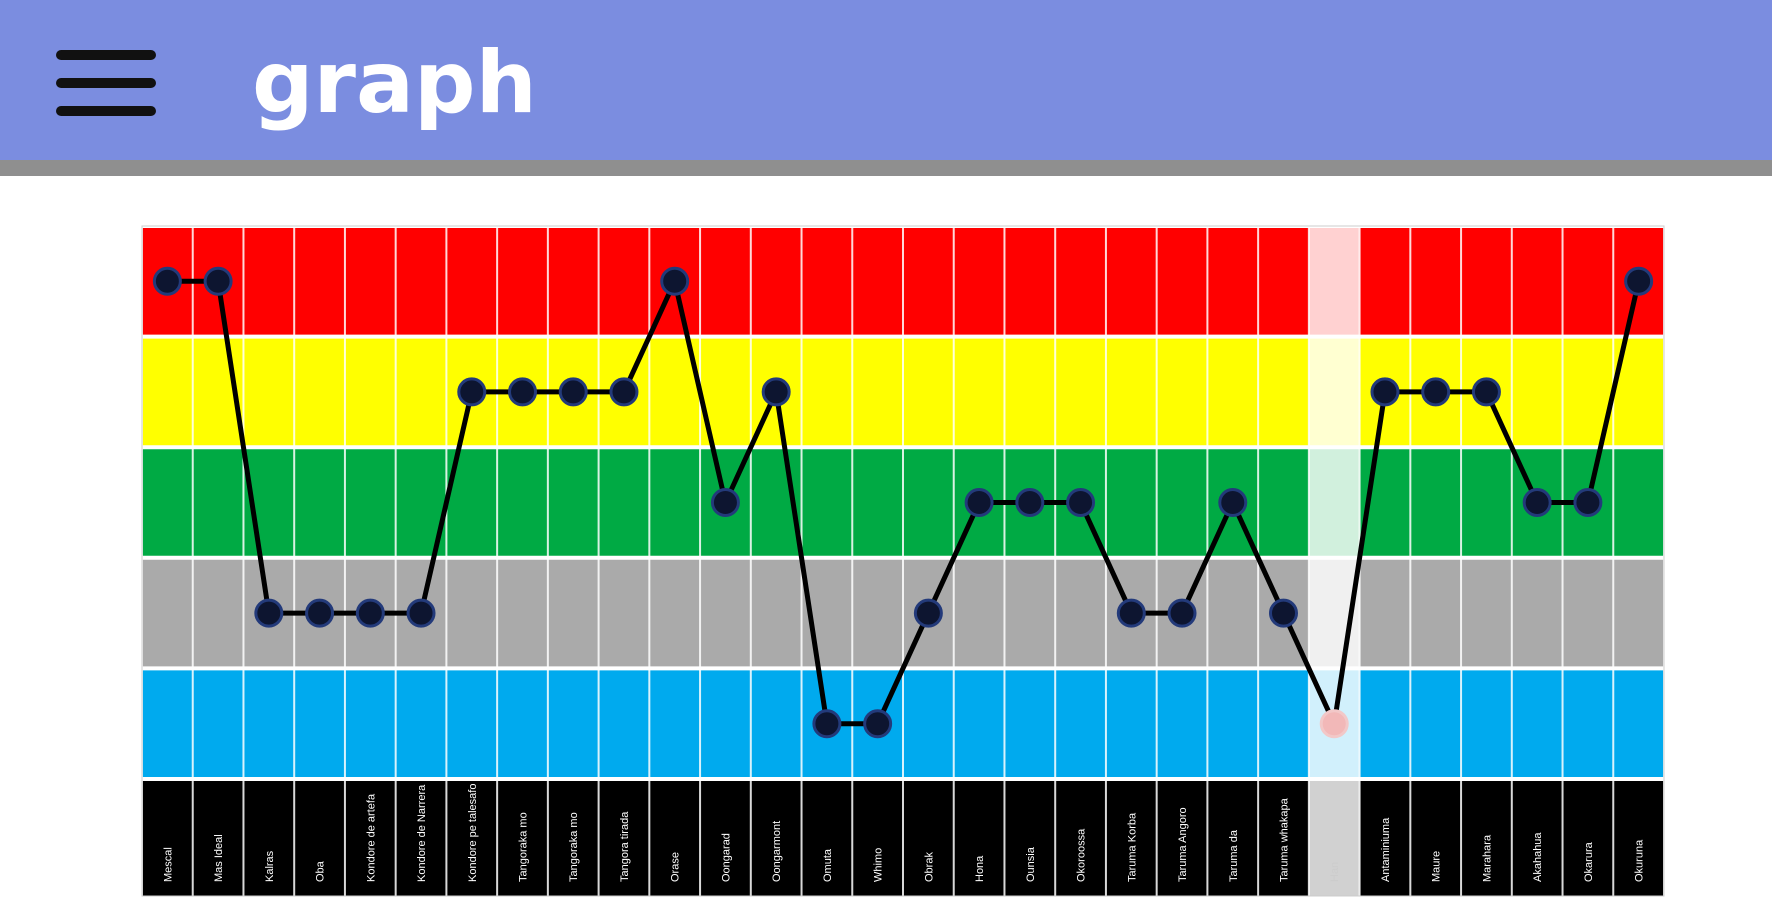 The height and width of the screenshot is (900, 1772). What do you see at coordinates (1031, 864) in the screenshot?
I see `x-tick-label: Ounsia` at bounding box center [1031, 864].